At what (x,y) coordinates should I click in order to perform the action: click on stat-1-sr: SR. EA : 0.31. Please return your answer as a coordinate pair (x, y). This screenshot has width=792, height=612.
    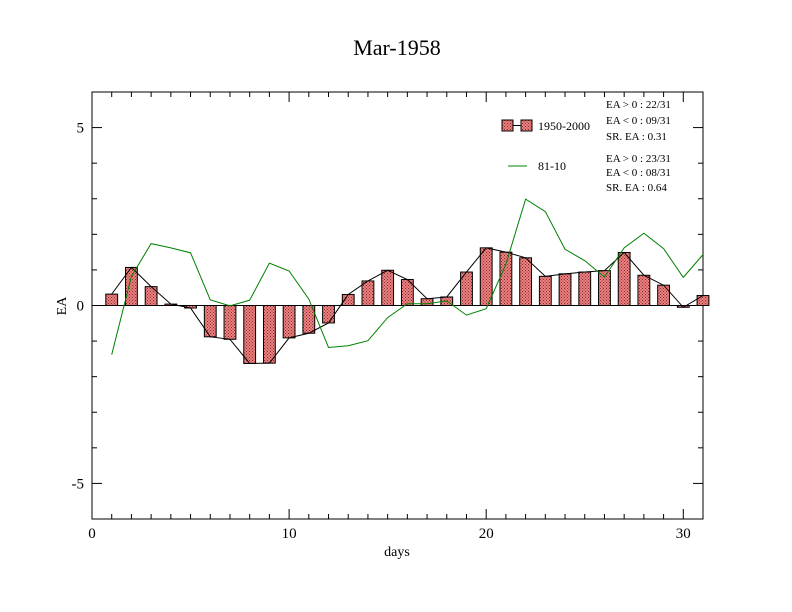
    Looking at the image, I should click on (636, 137).